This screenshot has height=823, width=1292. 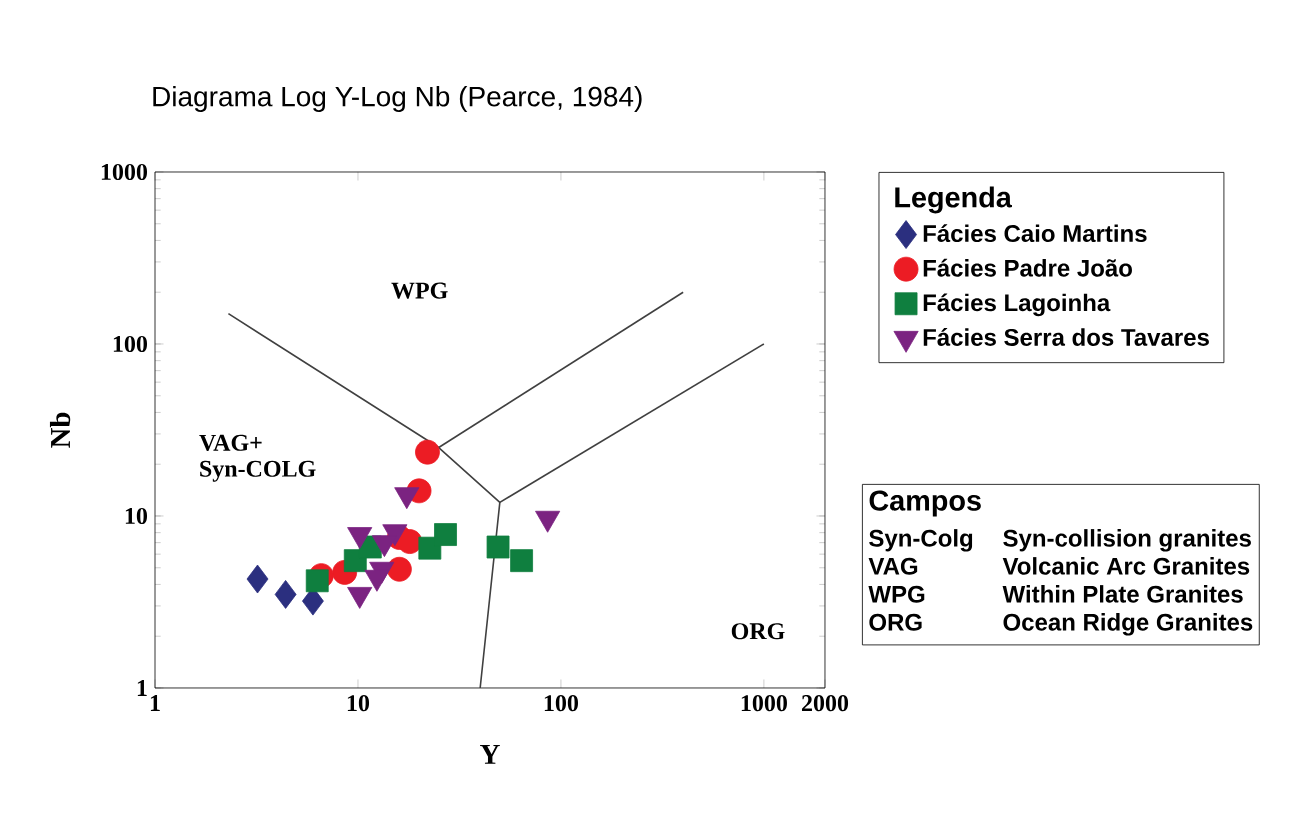 I want to click on text: ORG, so click(x=895, y=622).